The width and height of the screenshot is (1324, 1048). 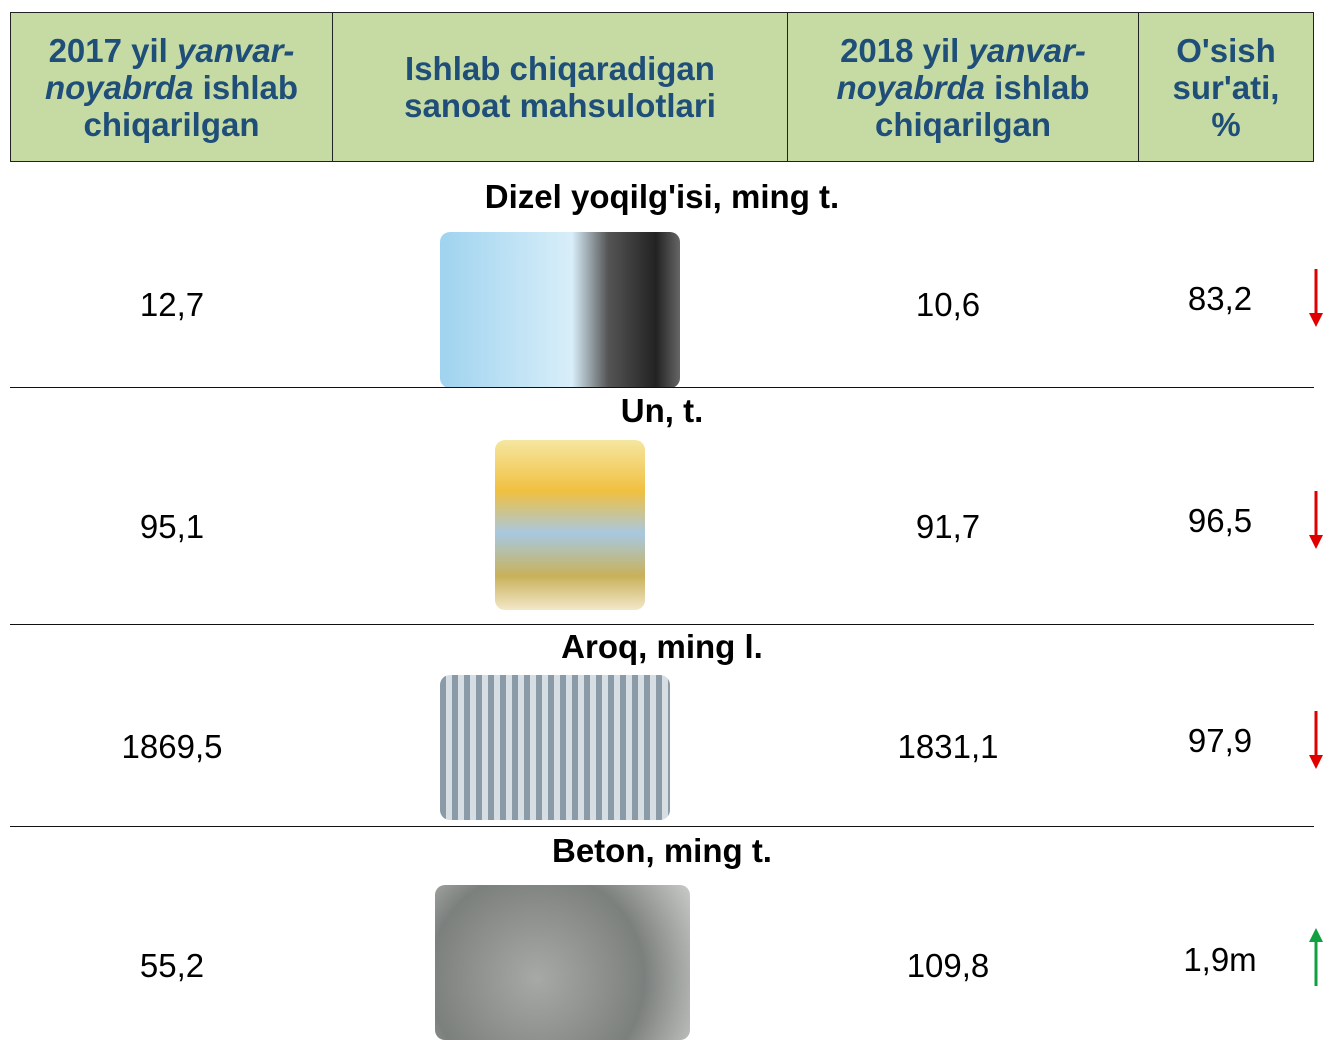 What do you see at coordinates (172, 304) in the screenshot?
I see `value-2017: 12,7` at bounding box center [172, 304].